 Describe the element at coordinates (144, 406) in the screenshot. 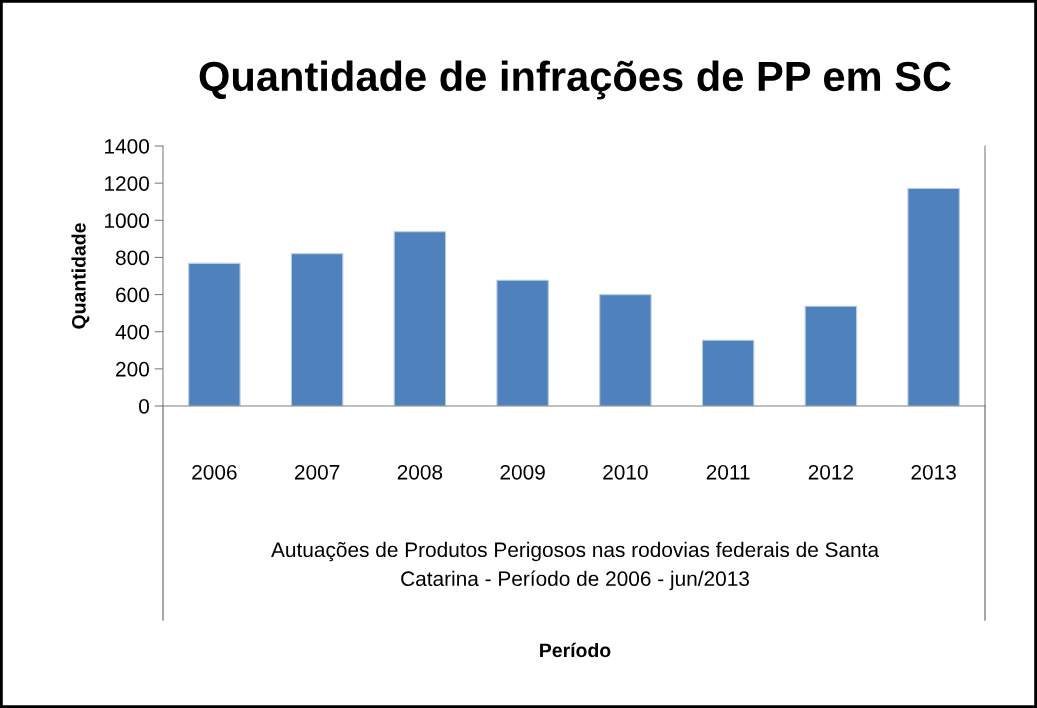

I see `y-tick-label: 0` at that location.